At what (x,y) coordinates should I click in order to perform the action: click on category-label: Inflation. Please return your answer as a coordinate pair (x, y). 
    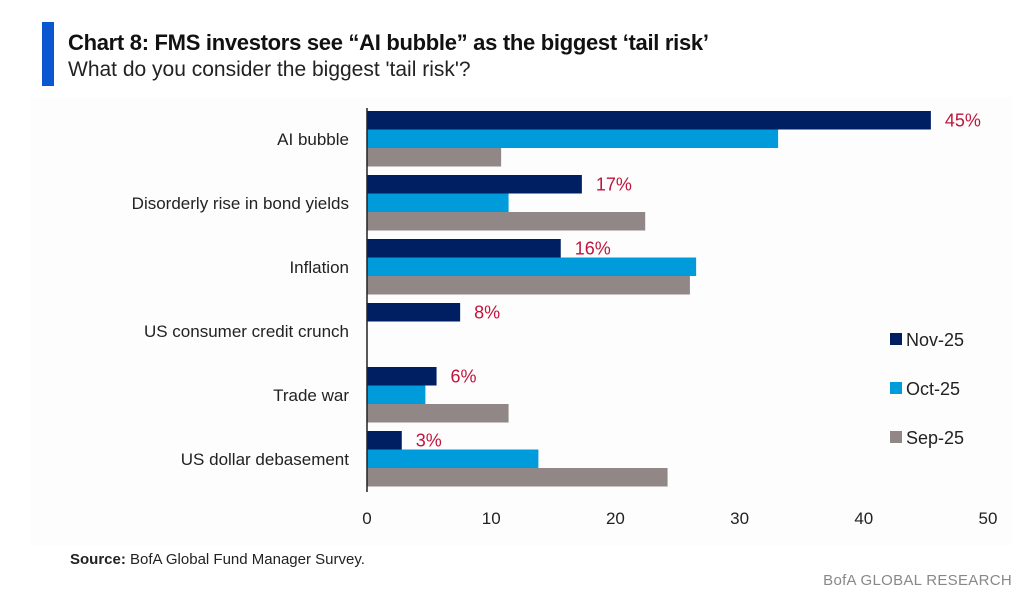
    Looking at the image, I should click on (319, 267).